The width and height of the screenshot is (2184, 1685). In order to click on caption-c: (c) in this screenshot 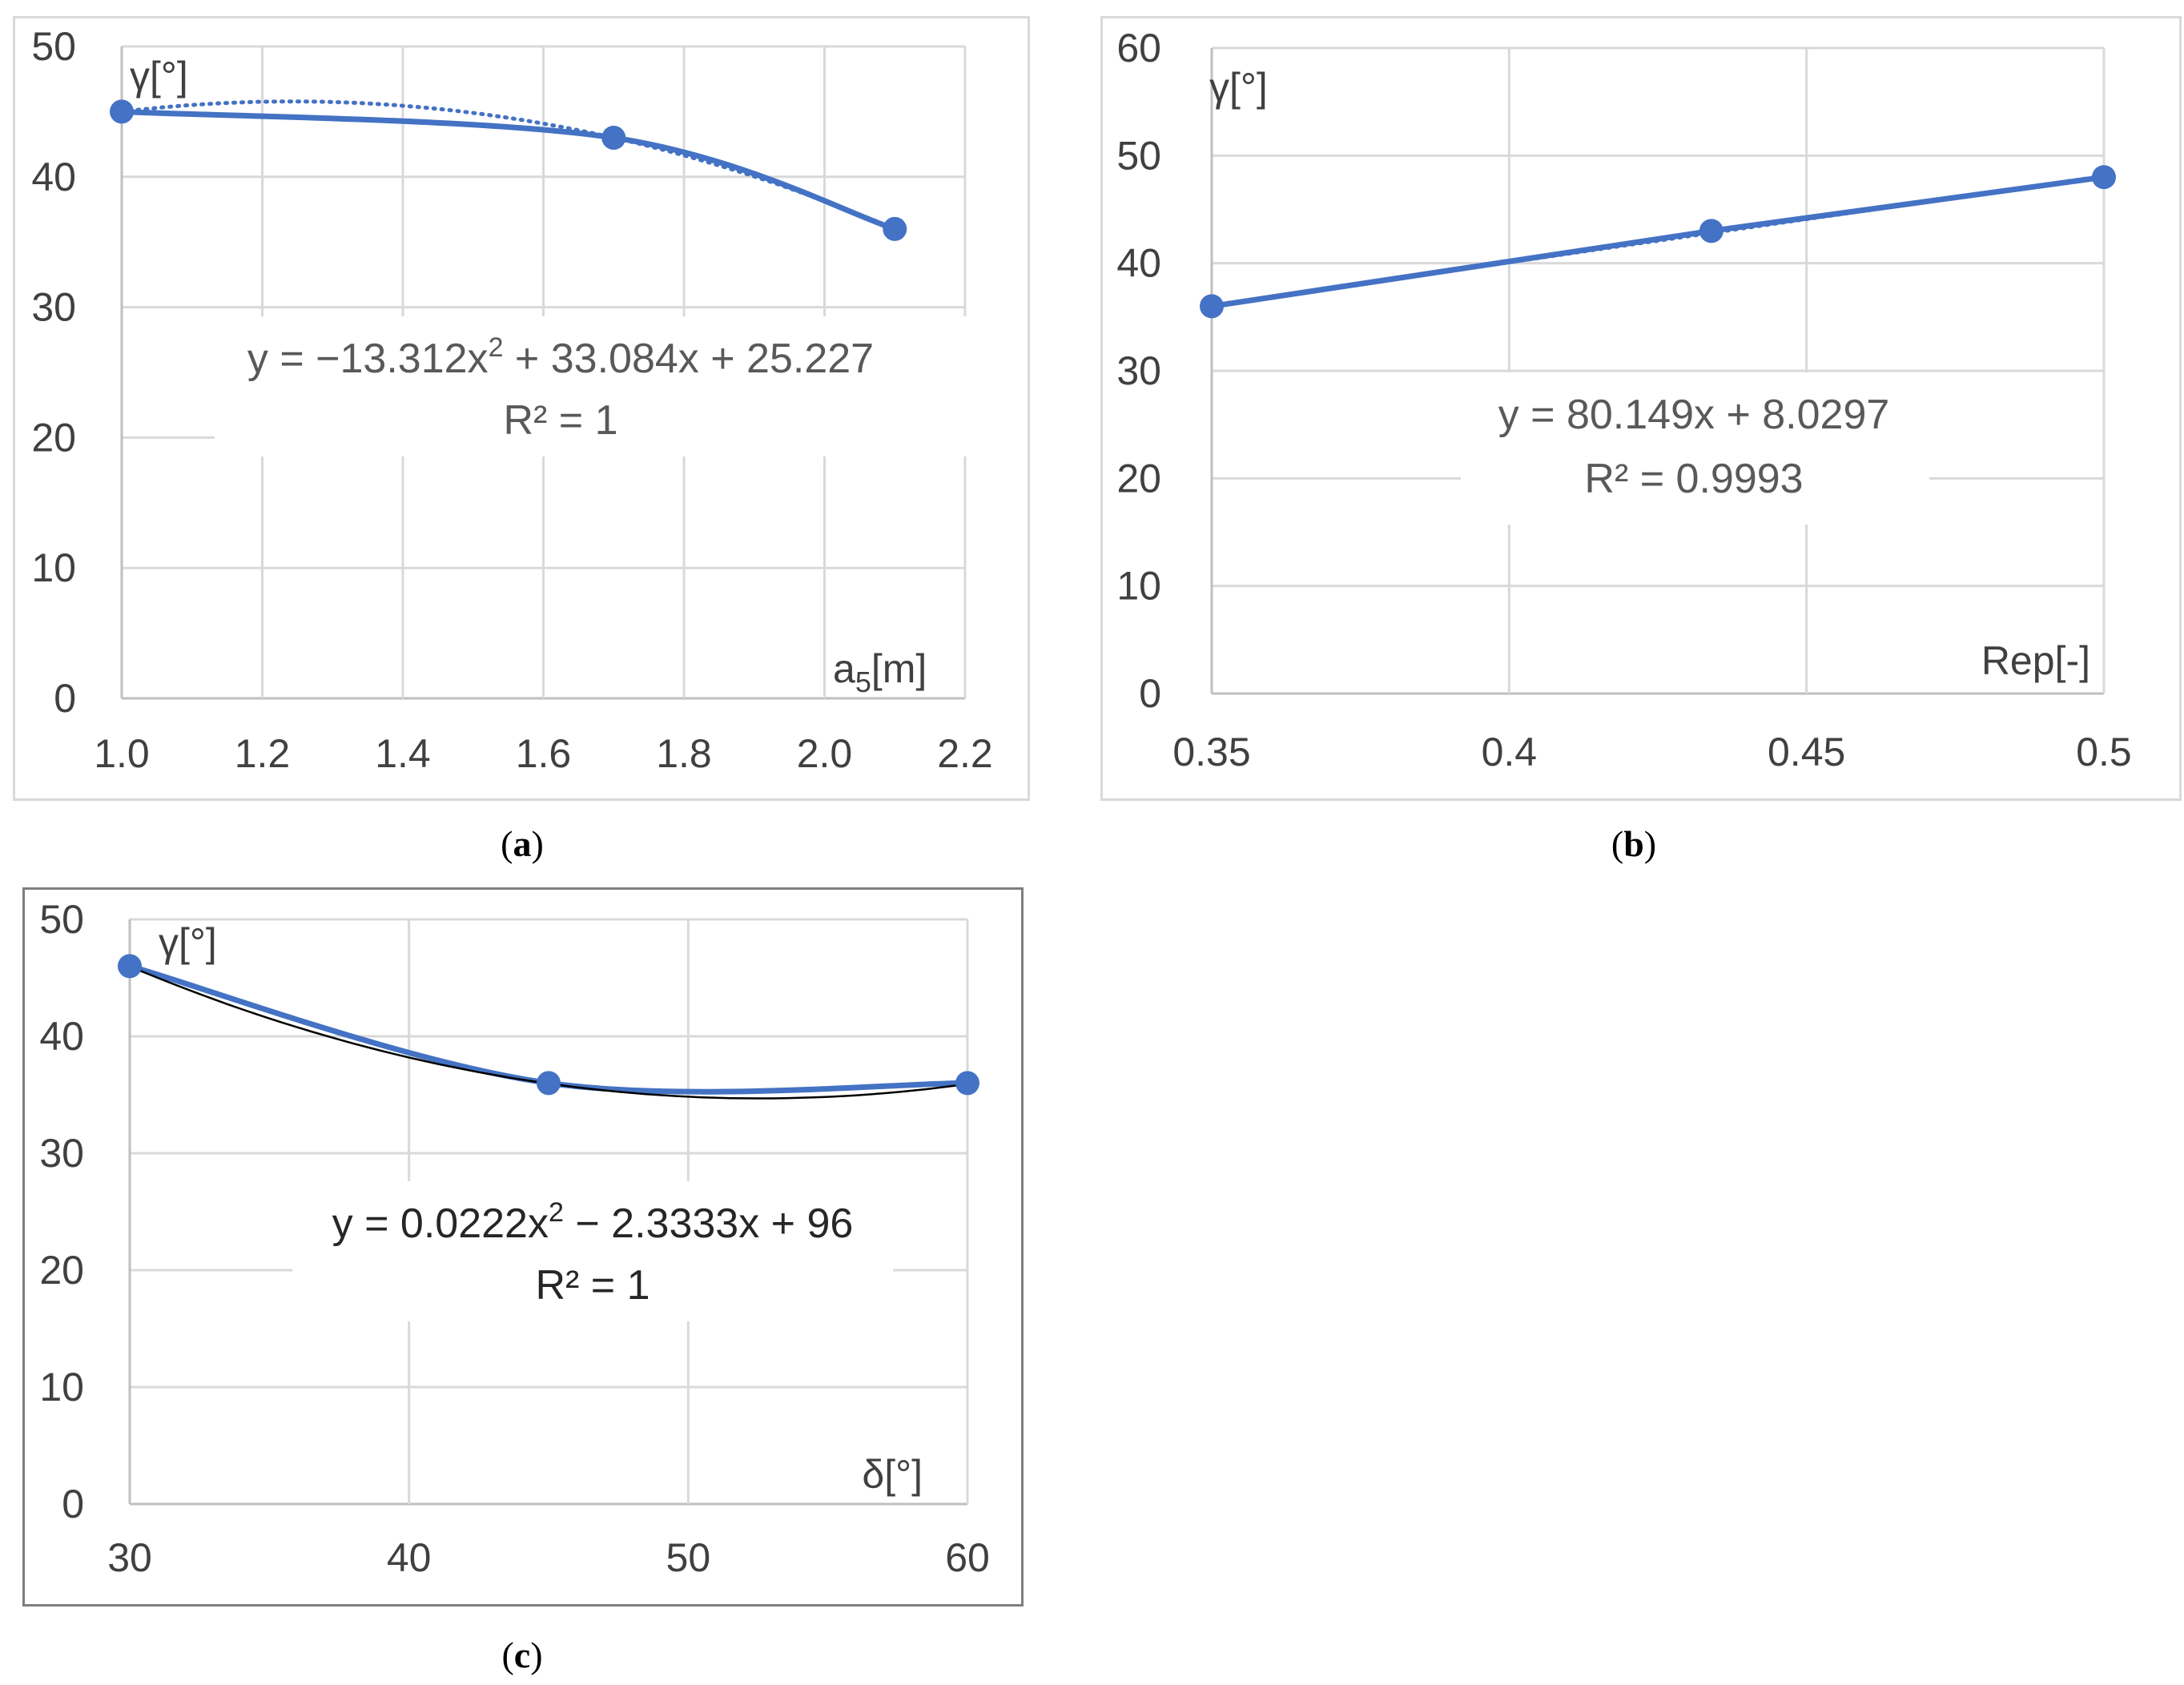, I will do `click(522, 1655)`.